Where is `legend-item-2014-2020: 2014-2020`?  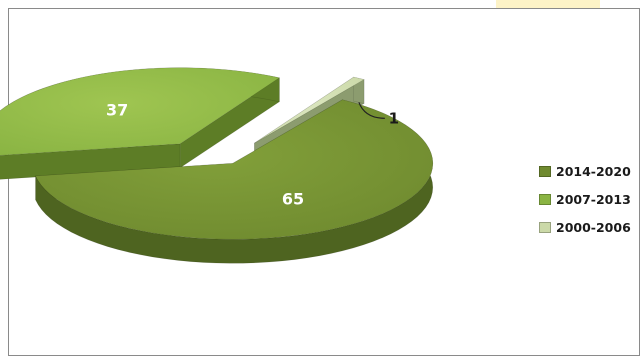 legend-item-2014-2020: 2014-2020 is located at coordinates (585, 171).